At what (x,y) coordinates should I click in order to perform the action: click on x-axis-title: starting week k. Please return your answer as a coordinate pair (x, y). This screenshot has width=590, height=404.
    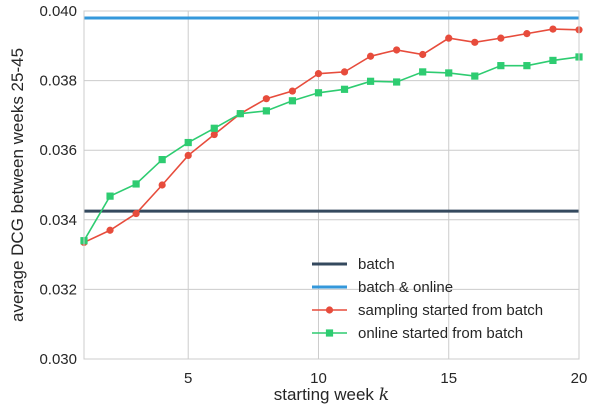
    Looking at the image, I should click on (331, 394).